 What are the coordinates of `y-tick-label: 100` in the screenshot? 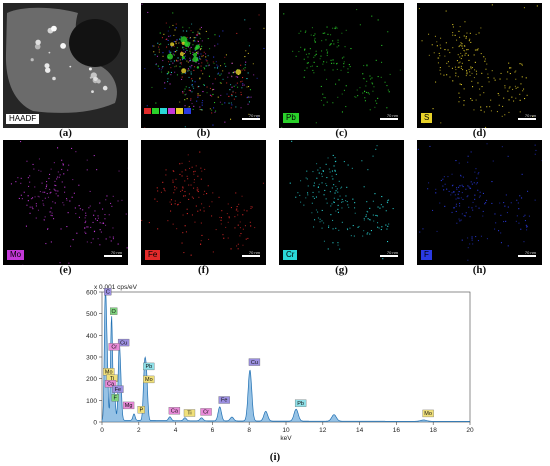 It's located at (91, 401).